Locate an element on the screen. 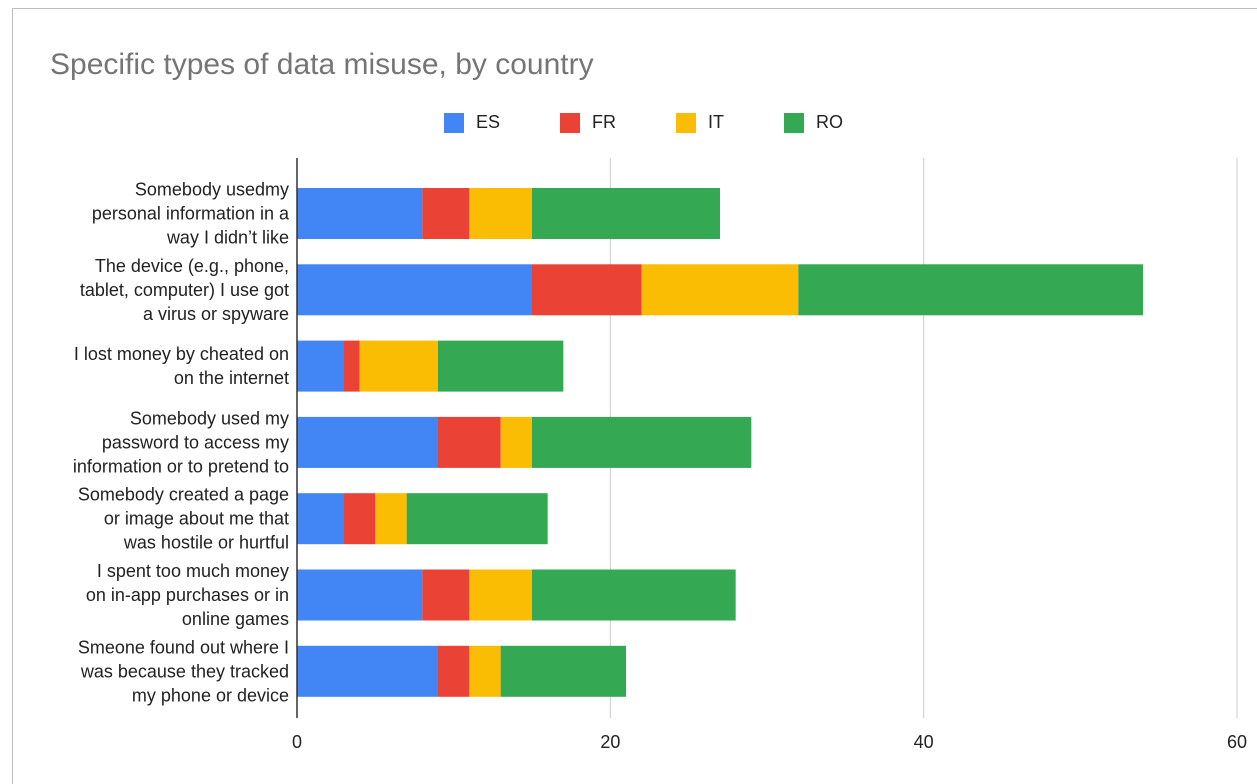 This screenshot has height=784, width=1257. category-label: my phone or device is located at coordinates (210, 695).